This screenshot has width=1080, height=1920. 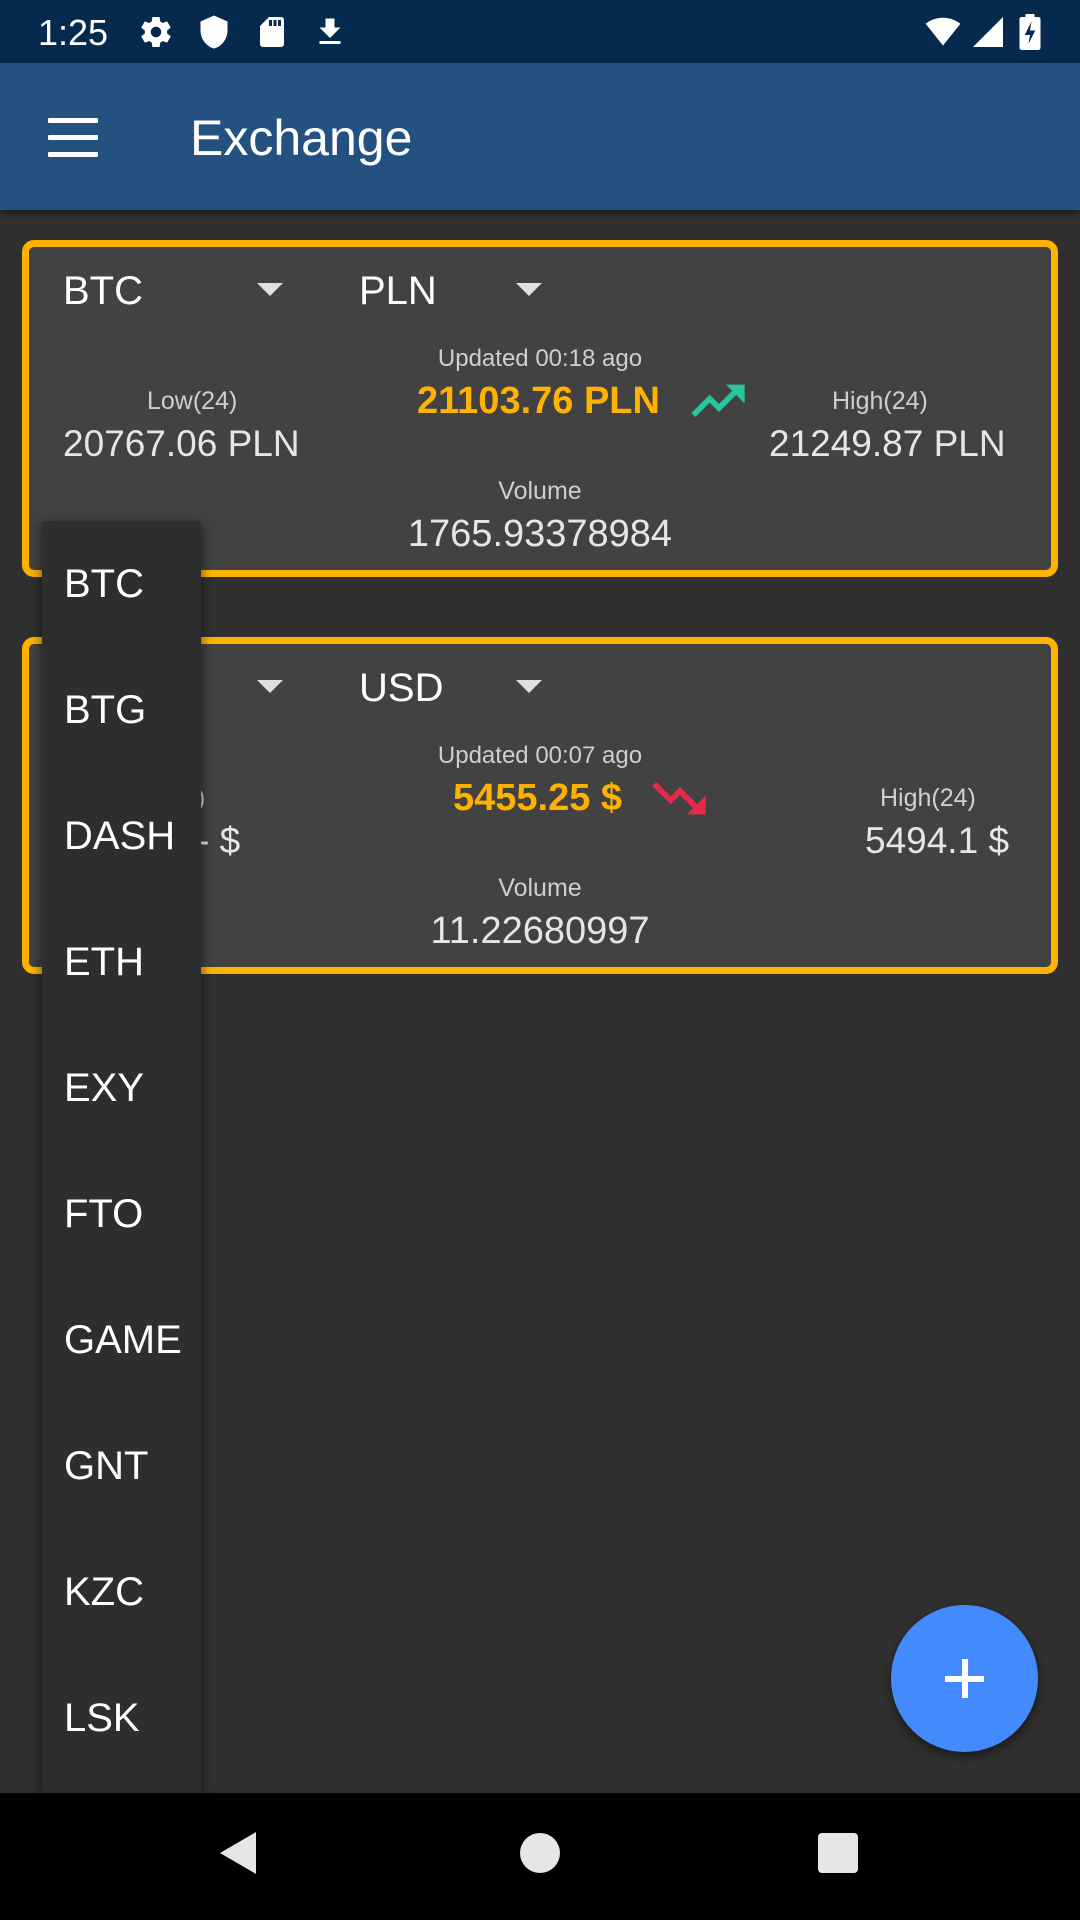 What do you see at coordinates (201, 798) in the screenshot?
I see `low-label: )` at bounding box center [201, 798].